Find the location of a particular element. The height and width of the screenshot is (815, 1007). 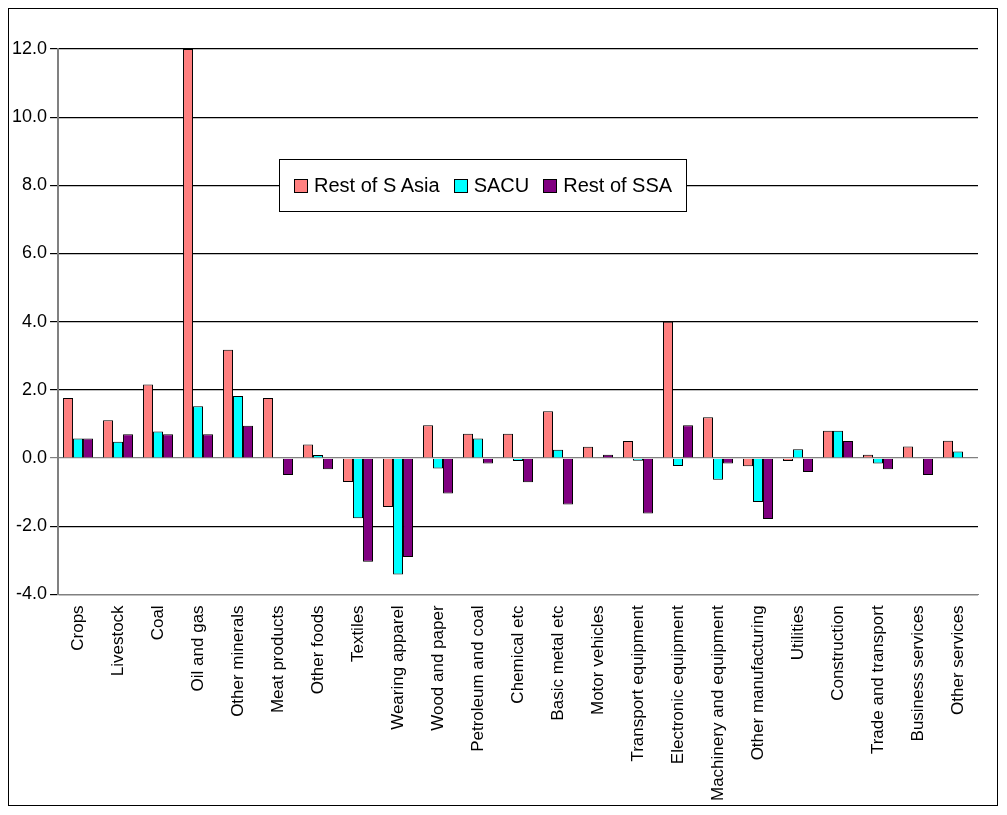

x-tick-label: Livestock is located at coordinates (117, 640).